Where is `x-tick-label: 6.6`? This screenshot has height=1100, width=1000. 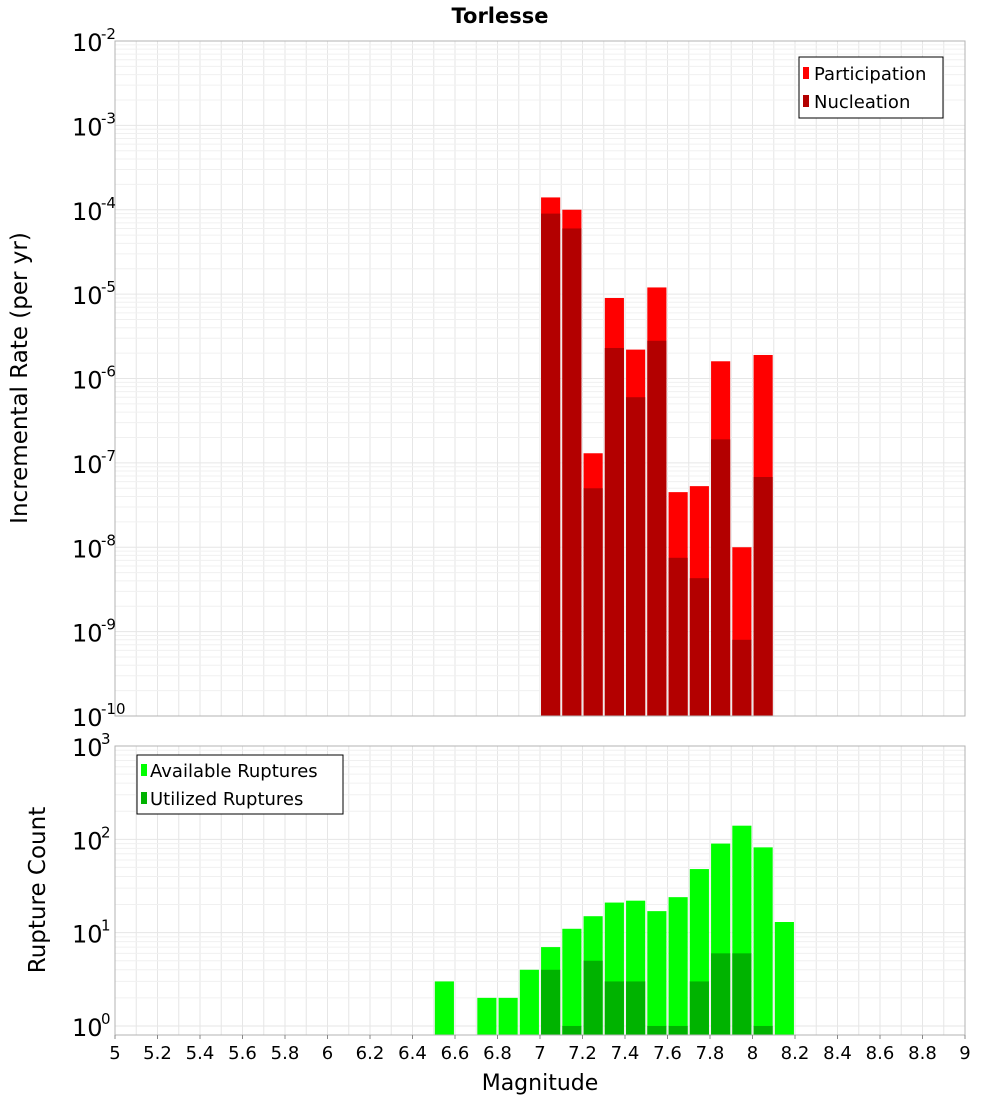 x-tick-label: 6.6 is located at coordinates (455, 1053).